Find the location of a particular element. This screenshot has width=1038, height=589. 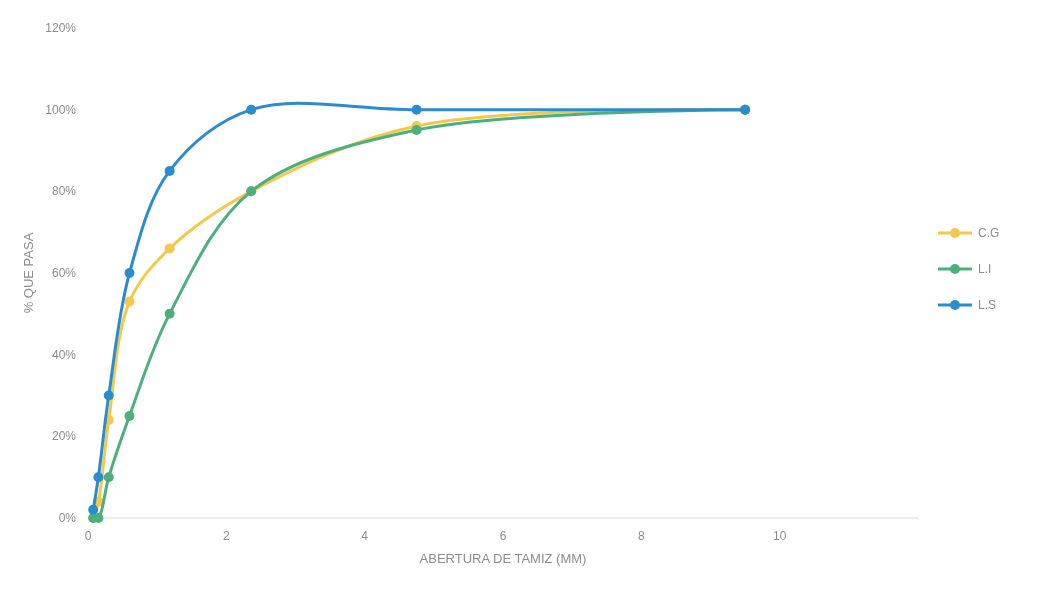

y-tick-label: 120% is located at coordinates (61, 28).